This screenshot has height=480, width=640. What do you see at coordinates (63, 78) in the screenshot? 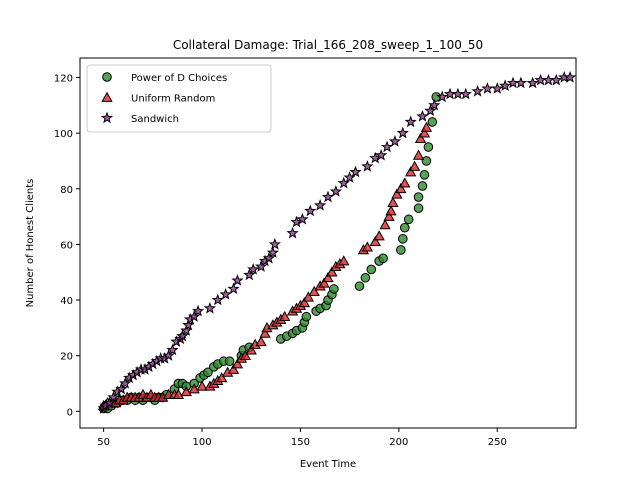
I see `y-tick-label: 120` at bounding box center [63, 78].